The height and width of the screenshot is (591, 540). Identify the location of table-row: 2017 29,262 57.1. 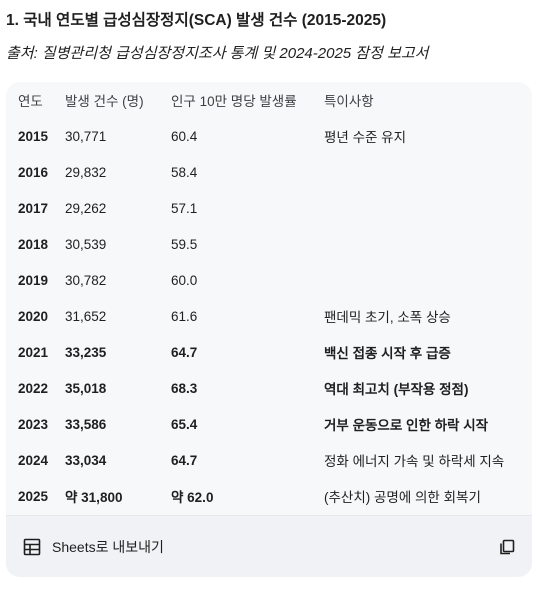
(269, 208).